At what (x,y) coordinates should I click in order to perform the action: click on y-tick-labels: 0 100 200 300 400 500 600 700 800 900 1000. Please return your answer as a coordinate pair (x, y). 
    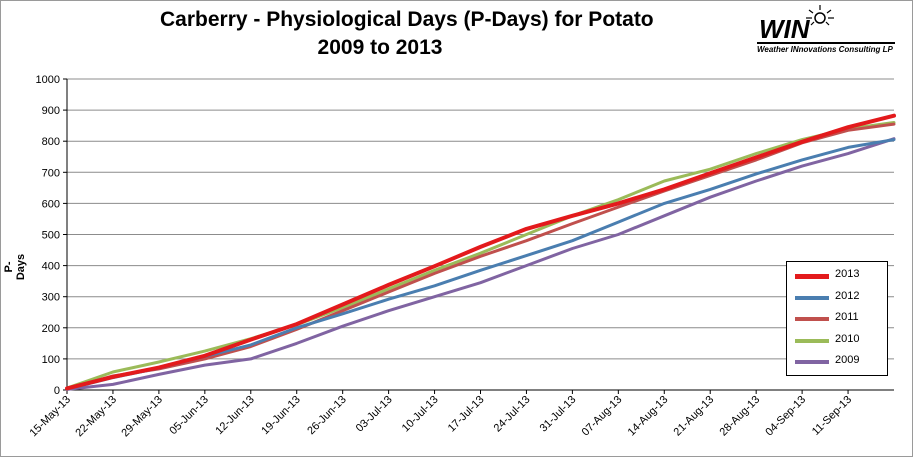
    Looking at the image, I should click on (48, 235).